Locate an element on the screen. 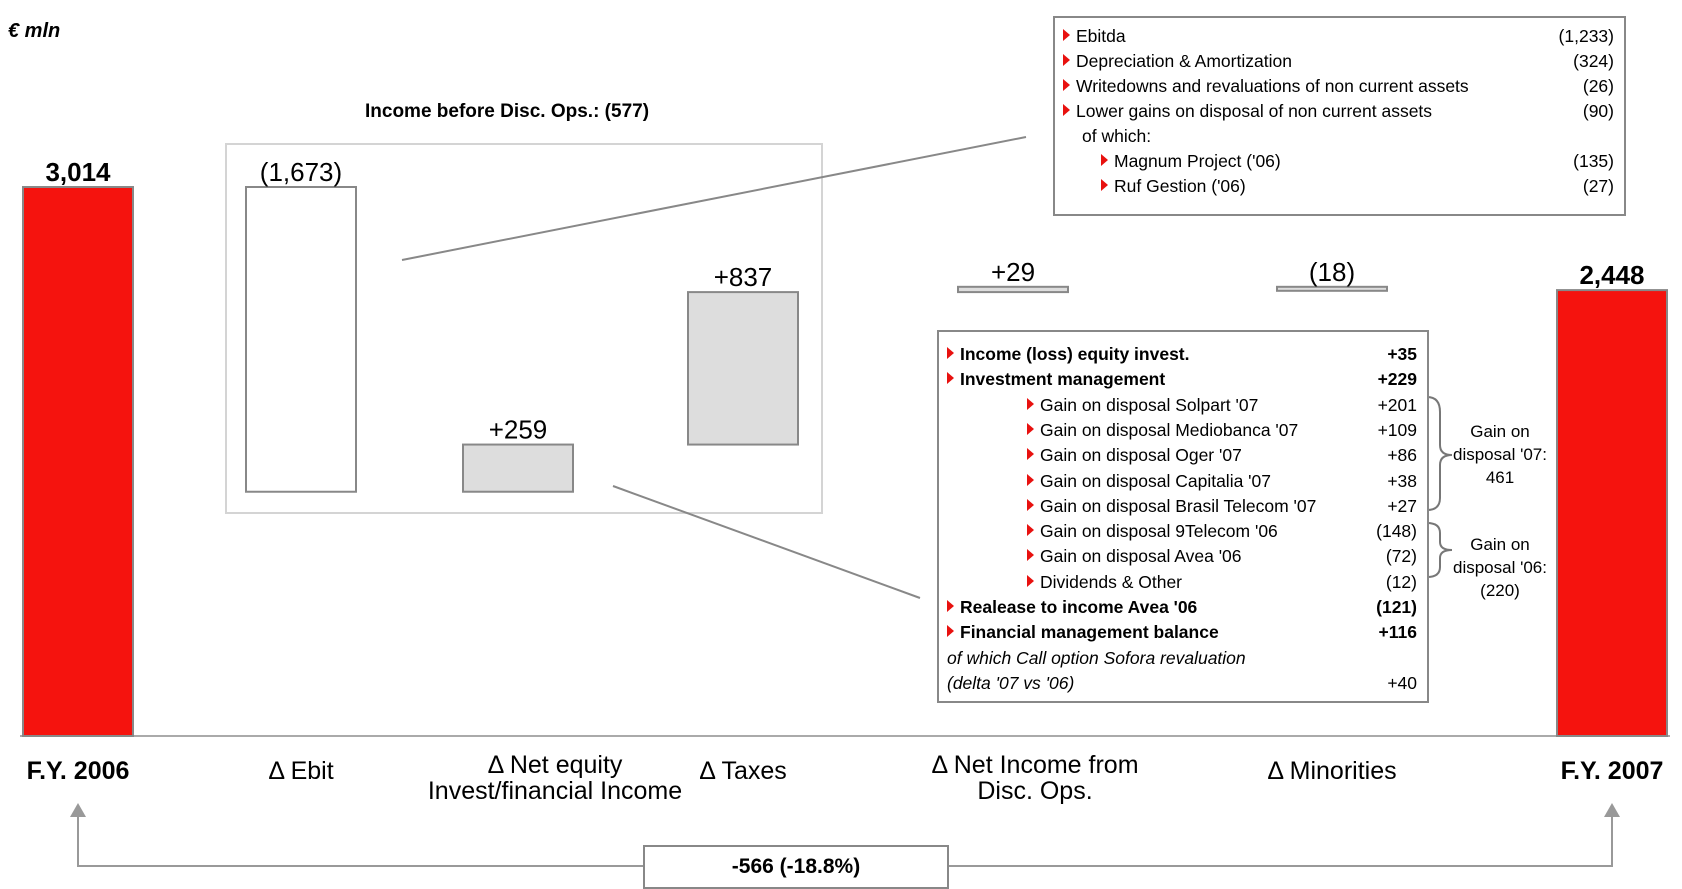  equity-item-label: Gain on disposal Oger '07 is located at coordinates (1134, 455).